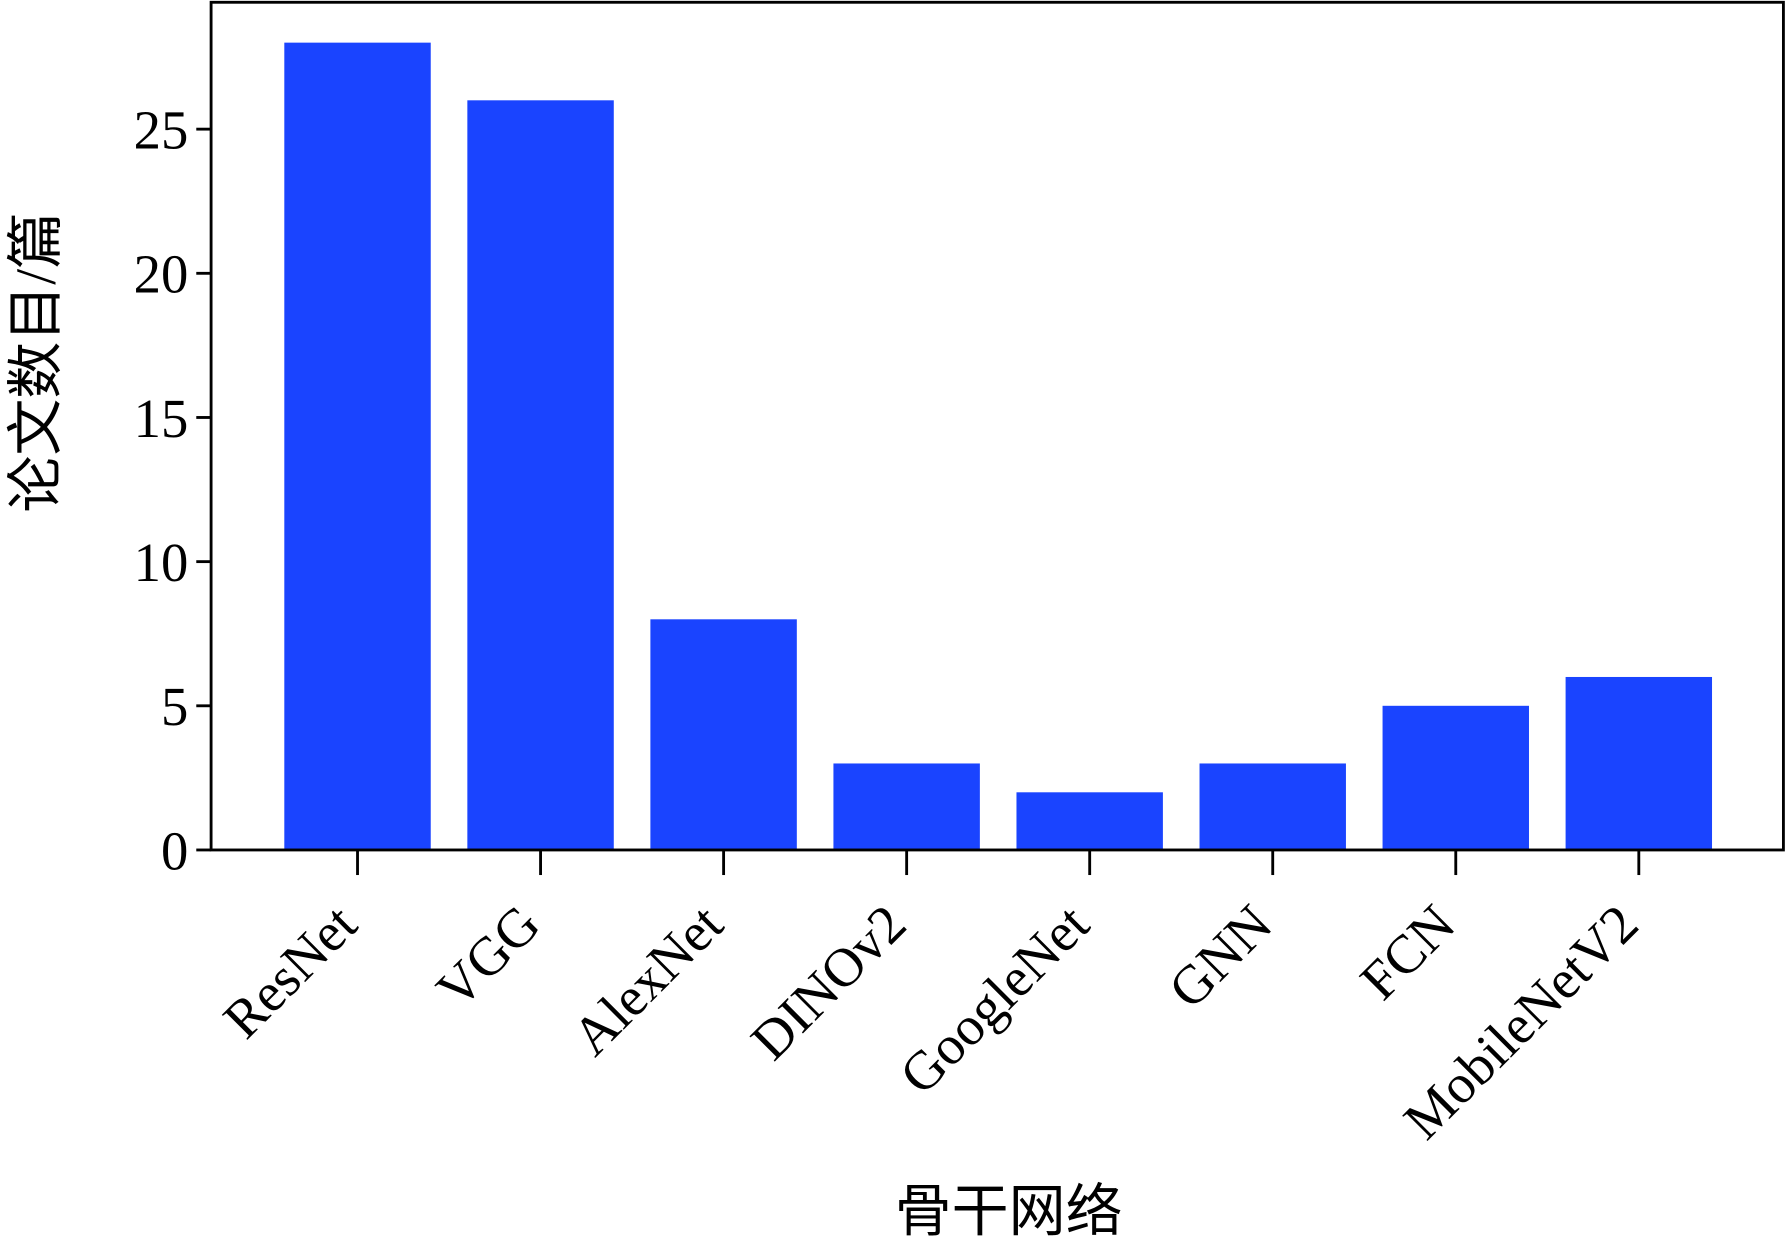  I want to click on x-tick-label: DINOv2, so click(828, 982).